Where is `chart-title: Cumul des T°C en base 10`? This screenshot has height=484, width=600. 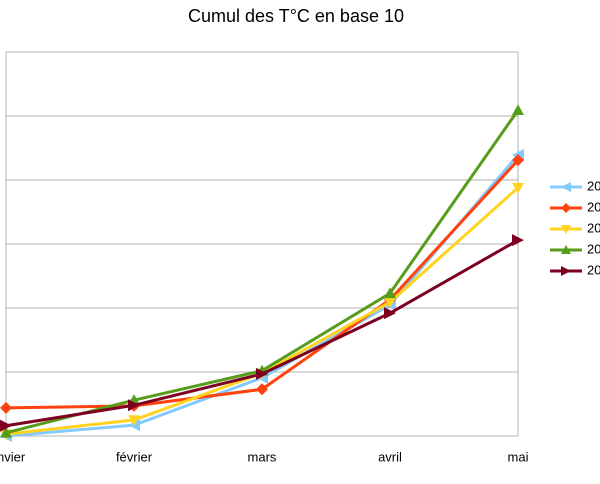 chart-title: Cumul des T°C en base 10 is located at coordinates (296, 16).